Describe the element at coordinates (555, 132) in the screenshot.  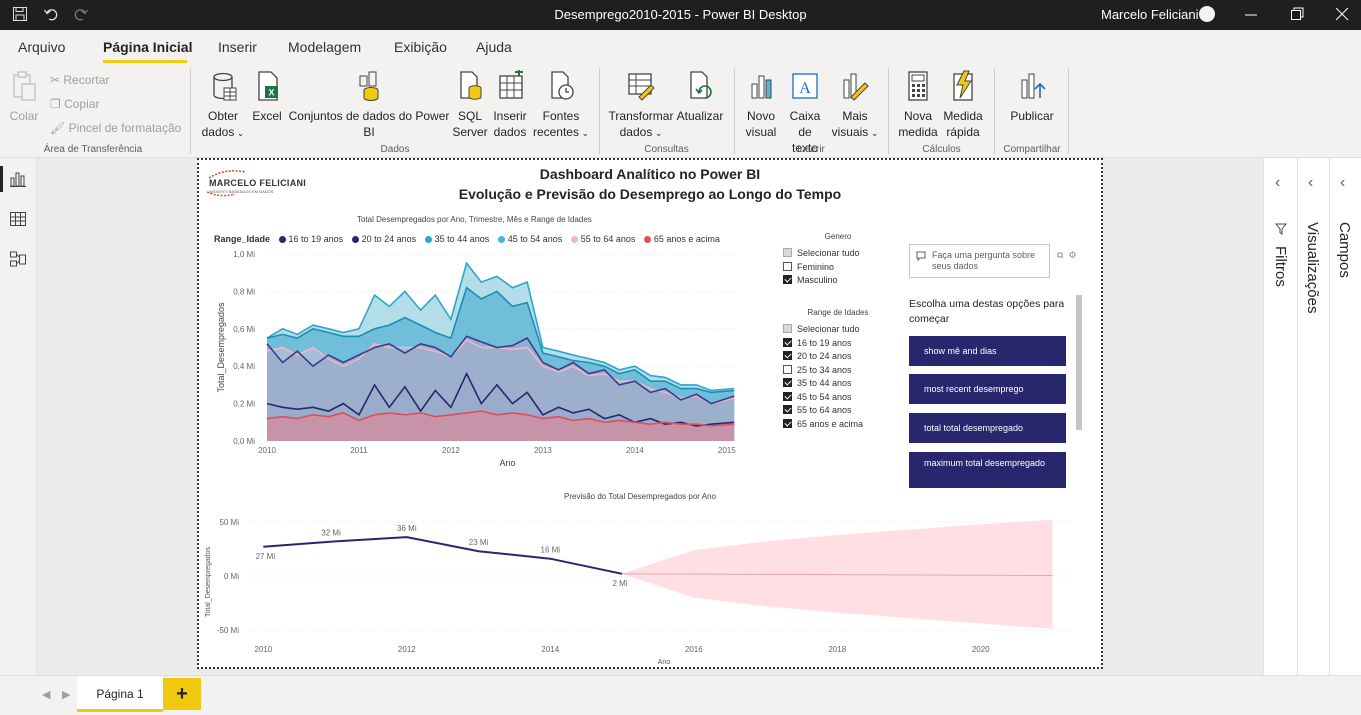
I see `recent-sources-label-2: recentes` at that location.